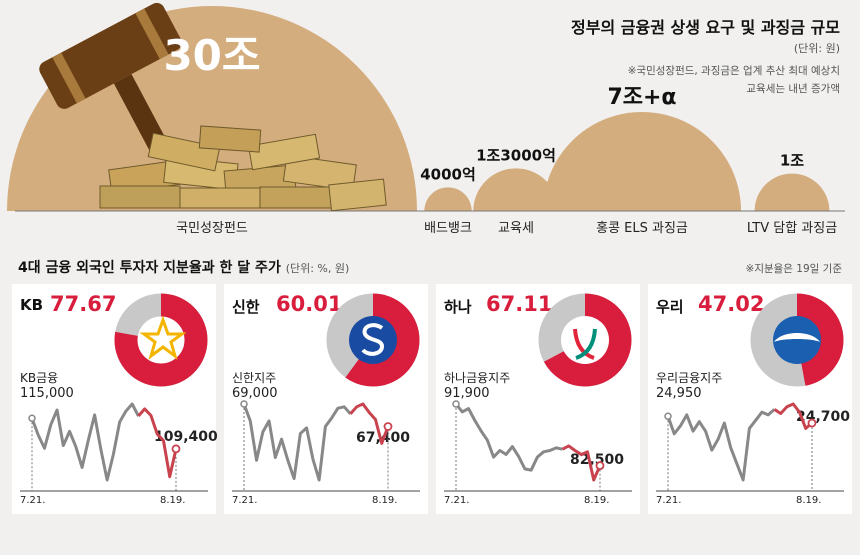 The width and height of the screenshot is (860, 555). Describe the element at coordinates (733, 71) in the screenshot. I see `bubble-chart-note-1: ※국민성장펀드, 과징금은 업계 추산 최대 예상치` at that location.